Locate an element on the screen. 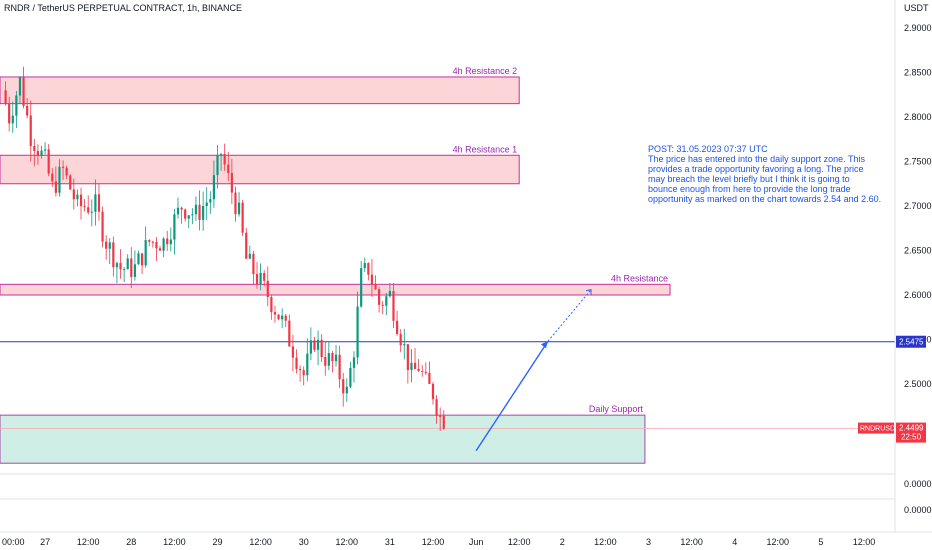 Image resolution: width=932 pixels, height=550 pixels. symbol-tag is located at coordinates (876, 428).